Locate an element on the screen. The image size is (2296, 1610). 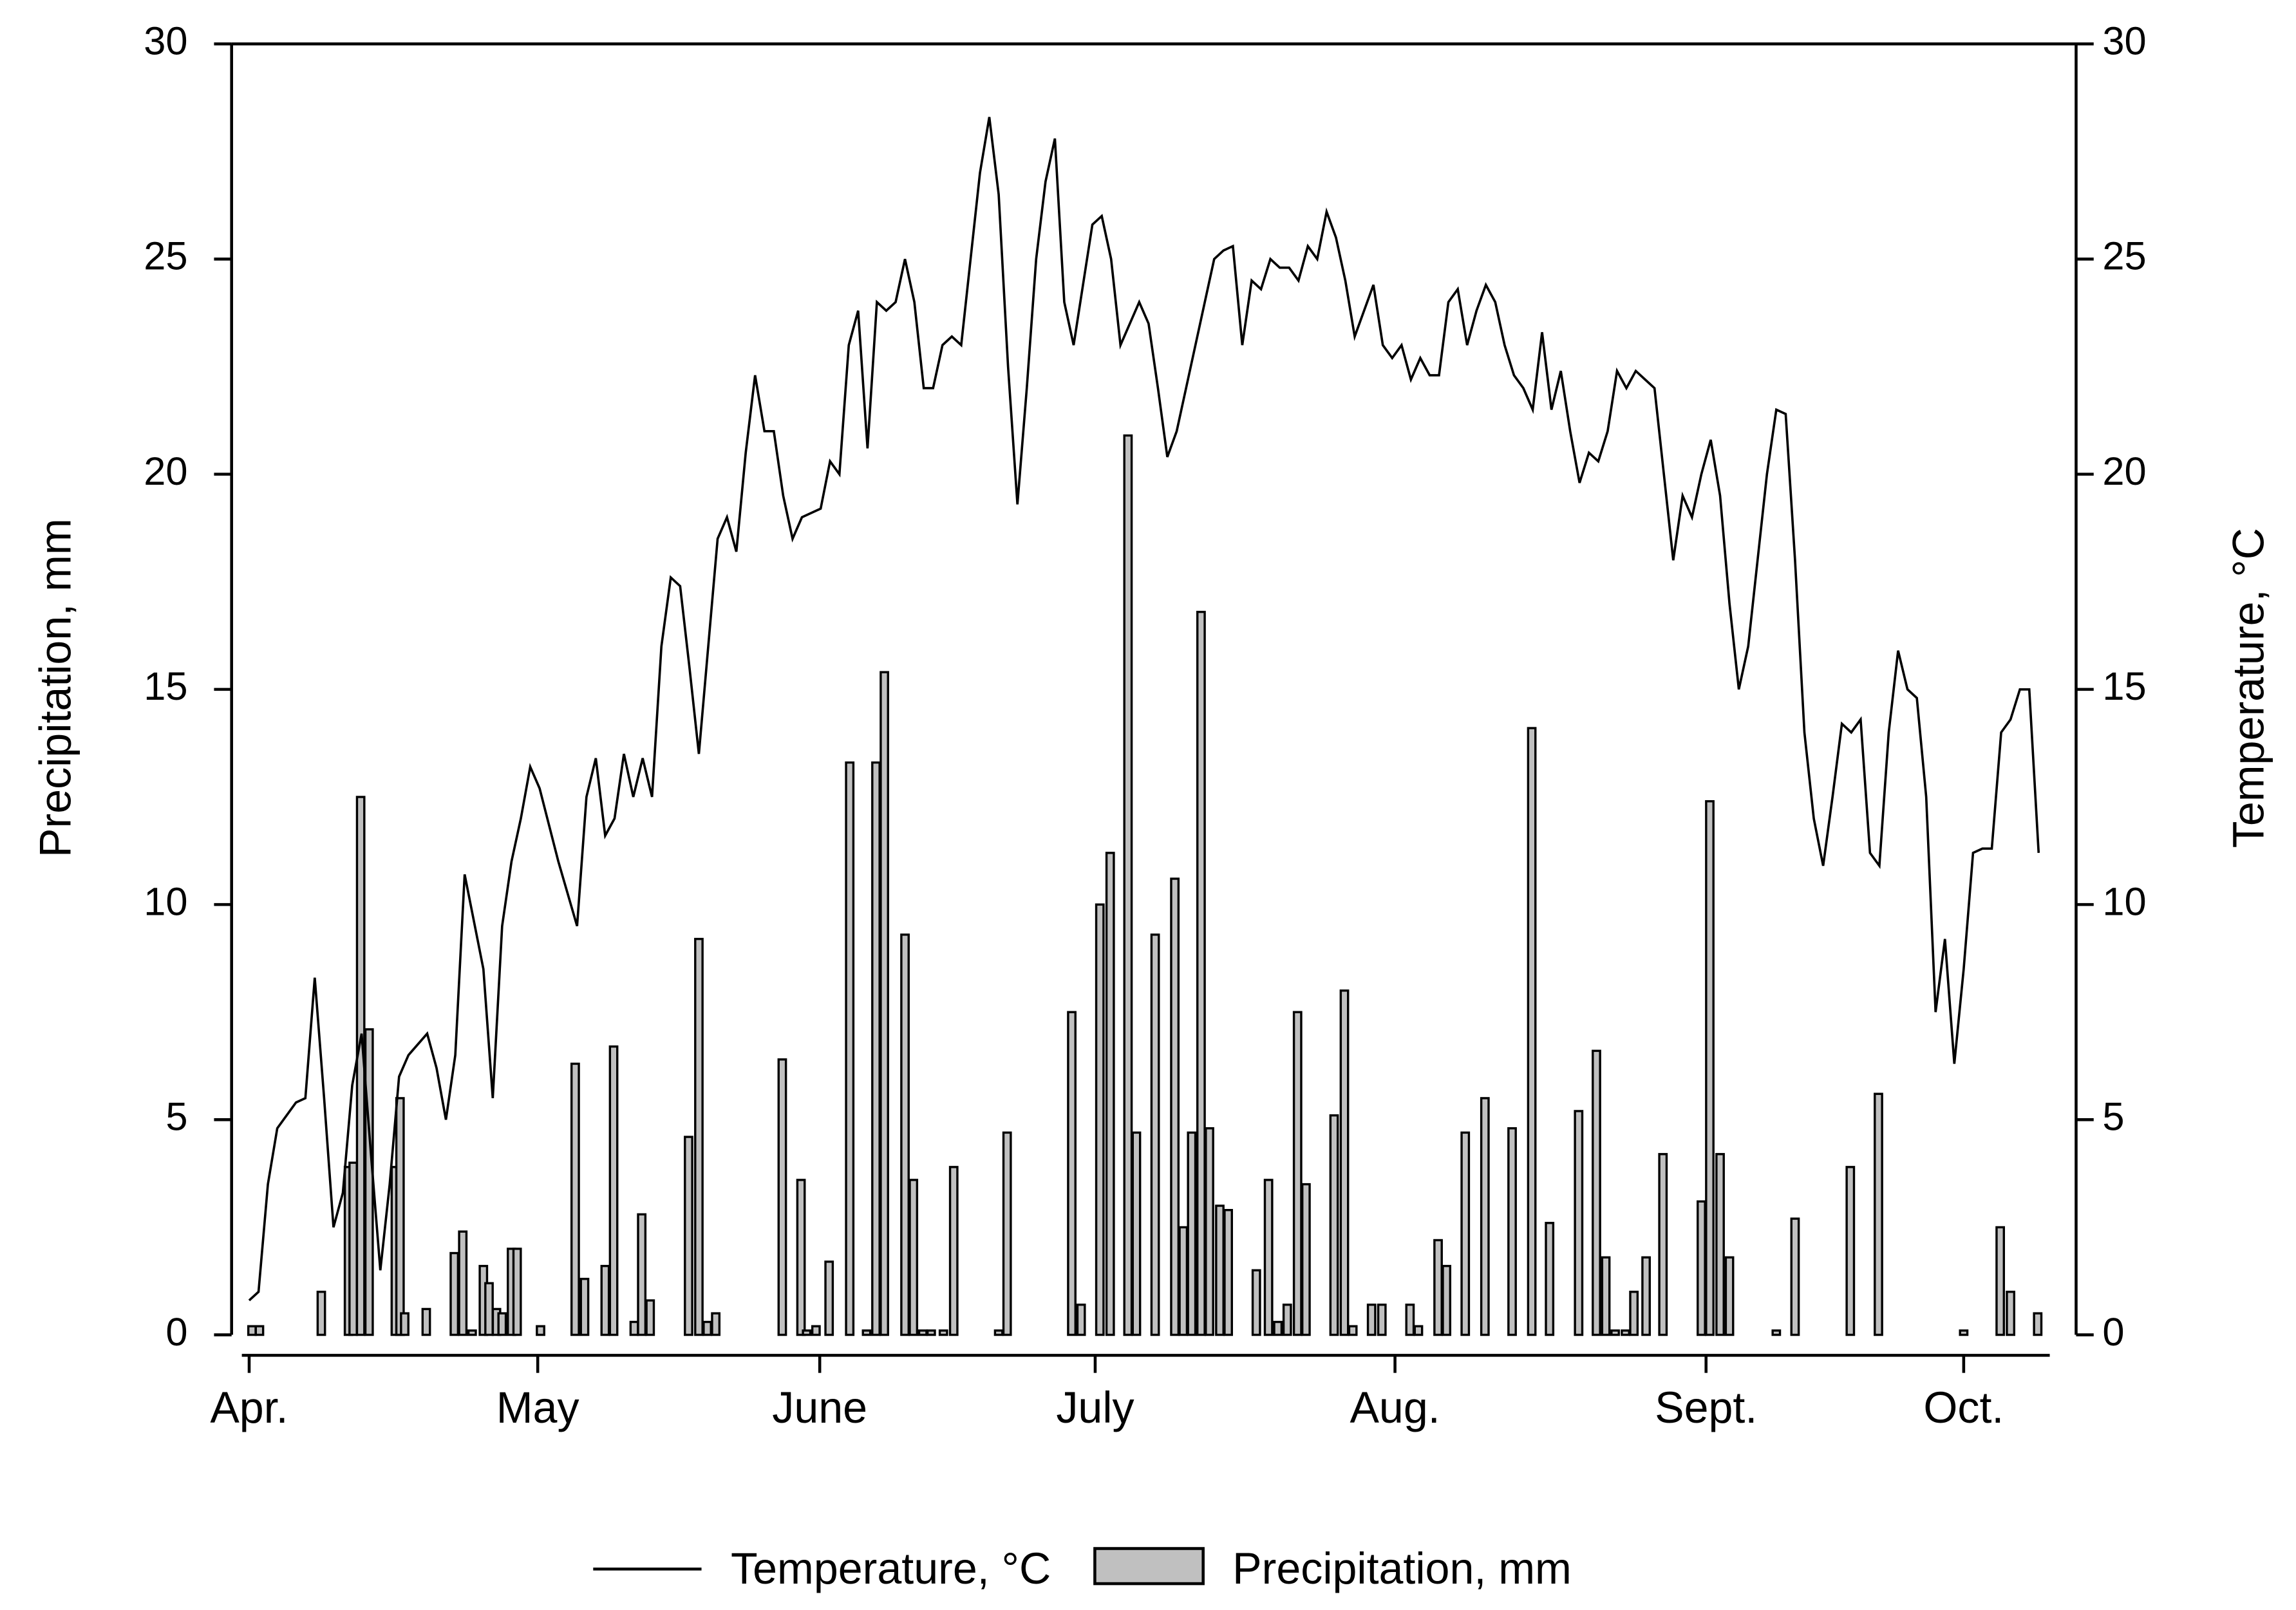
y2-tick-label: 10 is located at coordinates (2124, 901).